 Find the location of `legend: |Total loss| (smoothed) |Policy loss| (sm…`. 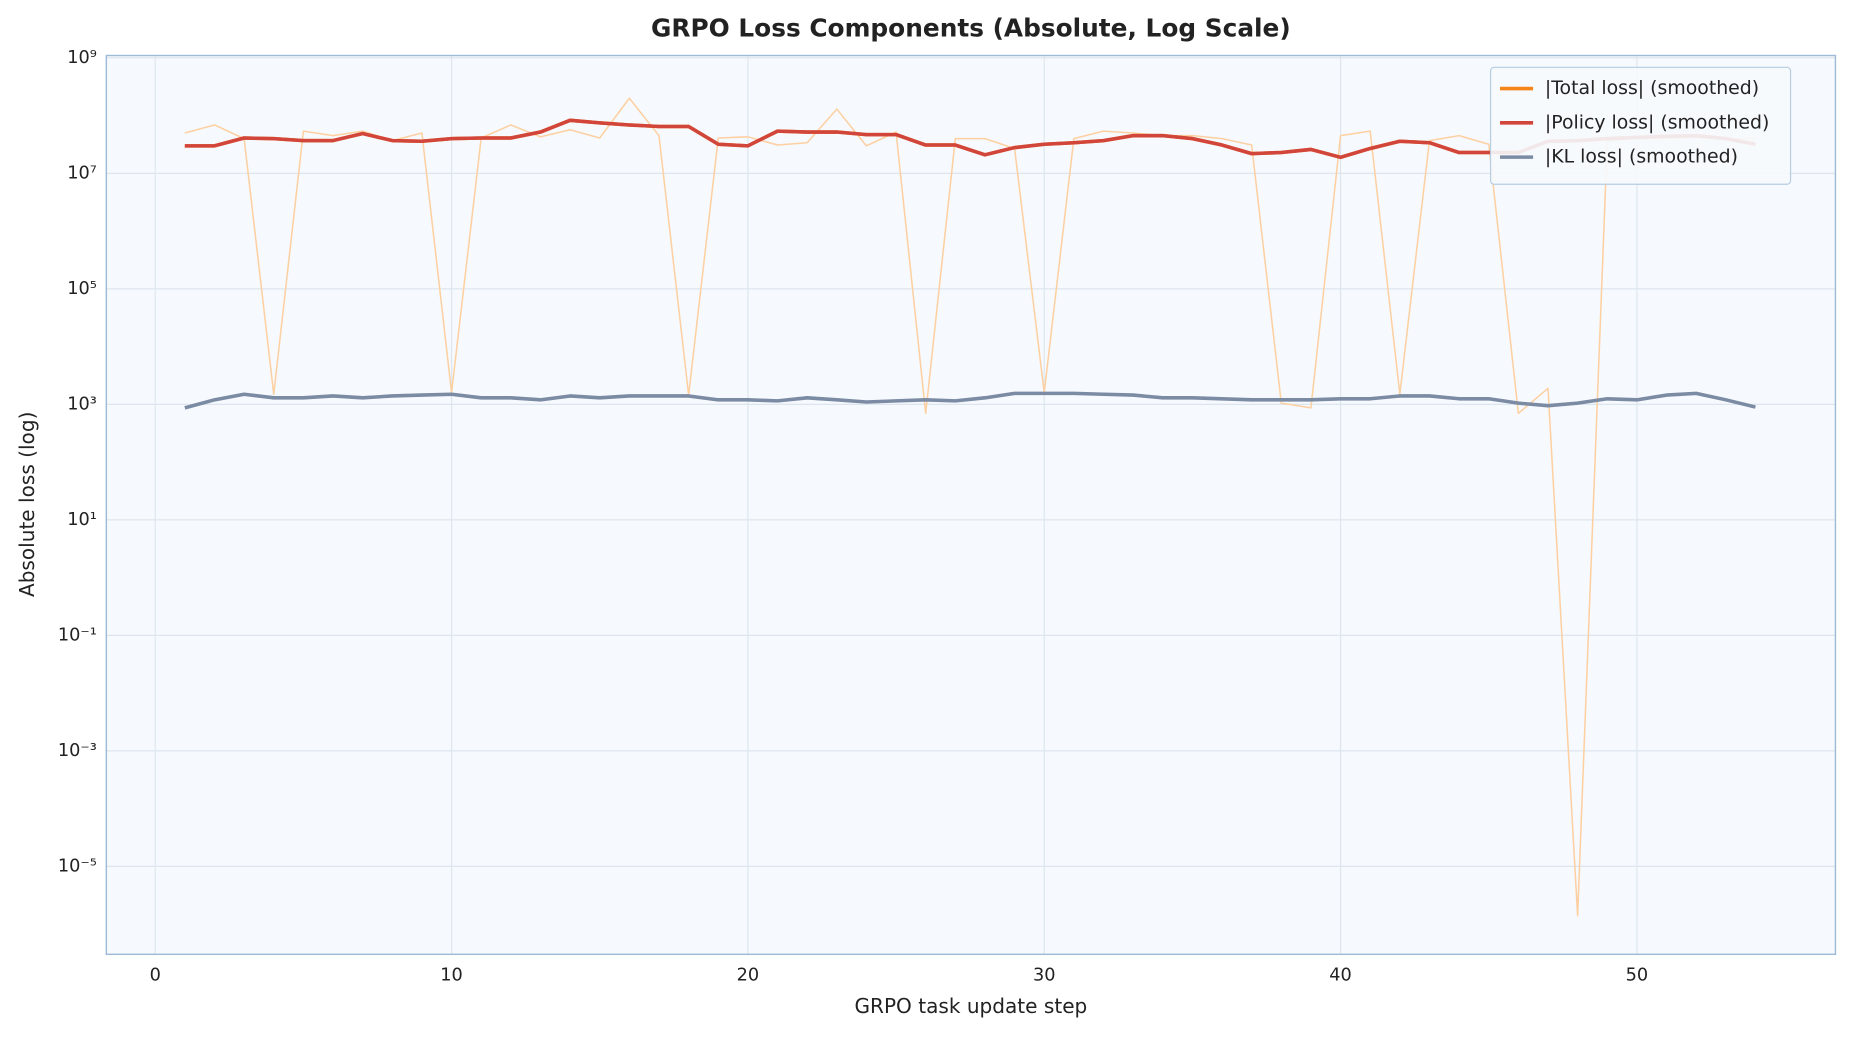

legend: |Total loss| (smoothed) |Policy loss| (sm… is located at coordinates (1640, 125).